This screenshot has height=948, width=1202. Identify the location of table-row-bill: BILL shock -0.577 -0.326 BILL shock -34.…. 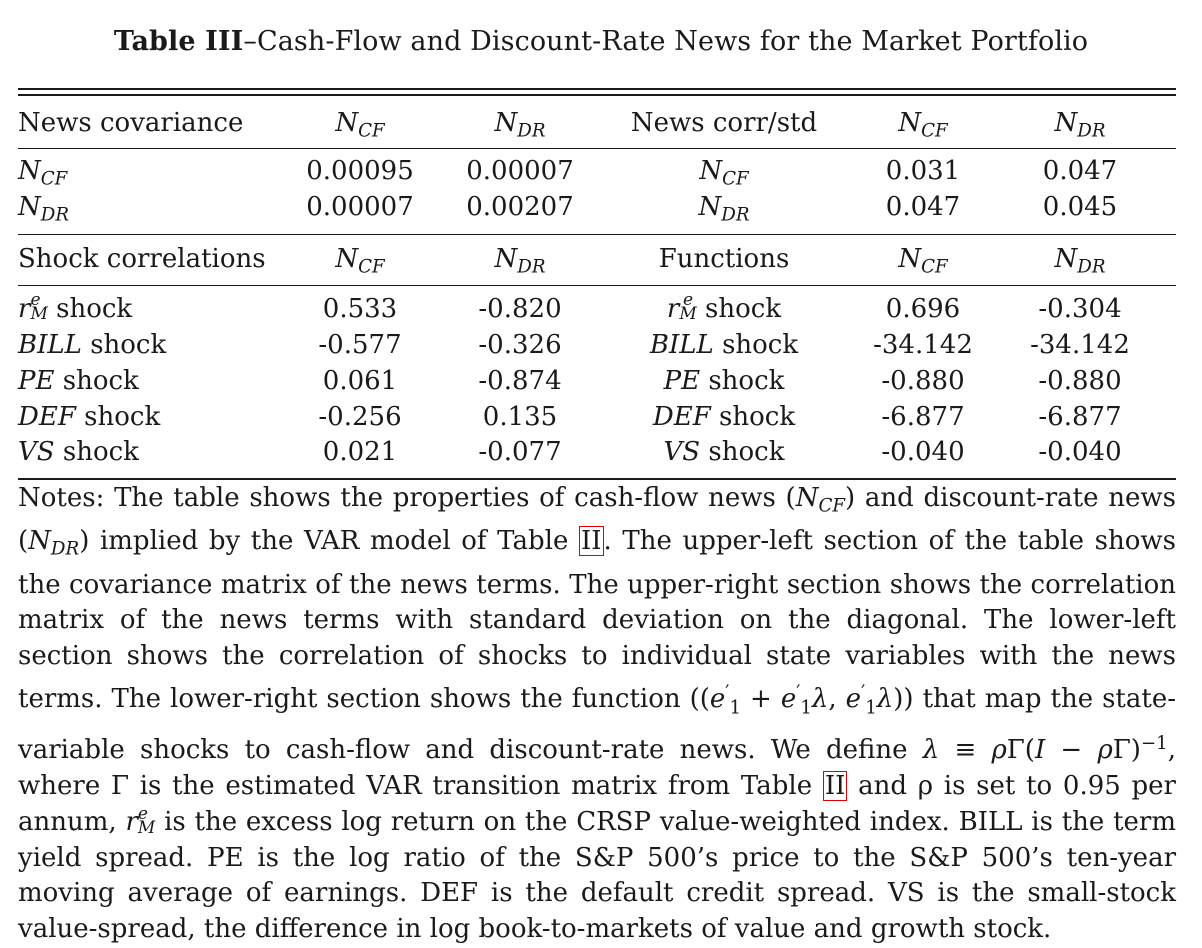
(601, 347).